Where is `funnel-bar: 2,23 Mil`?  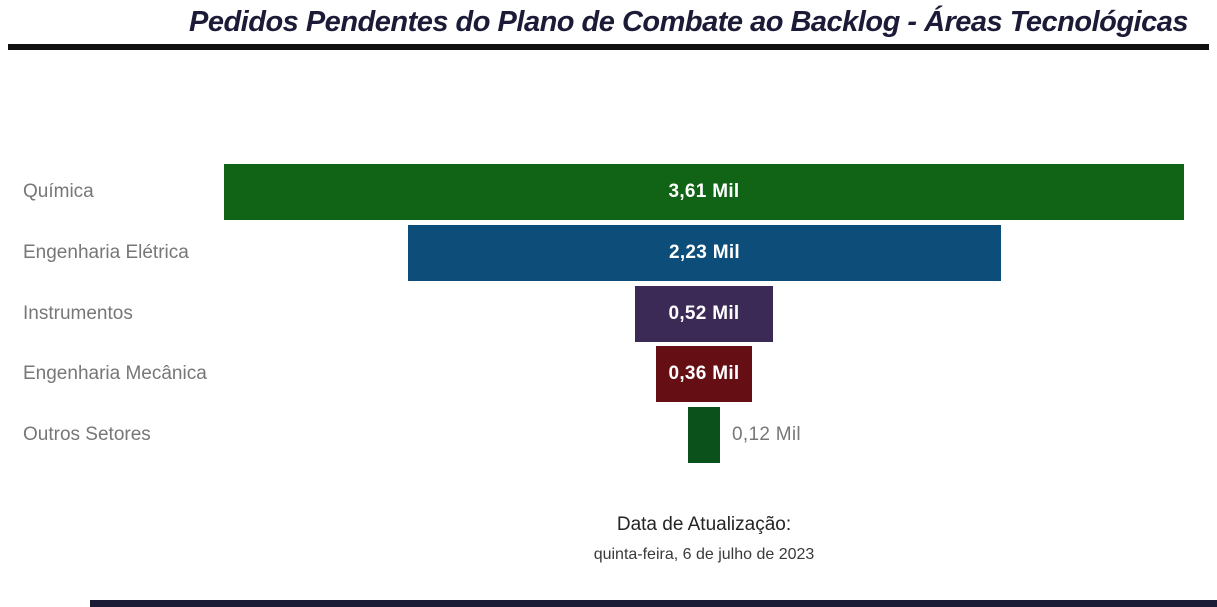 funnel-bar: 2,23 Mil is located at coordinates (704, 253).